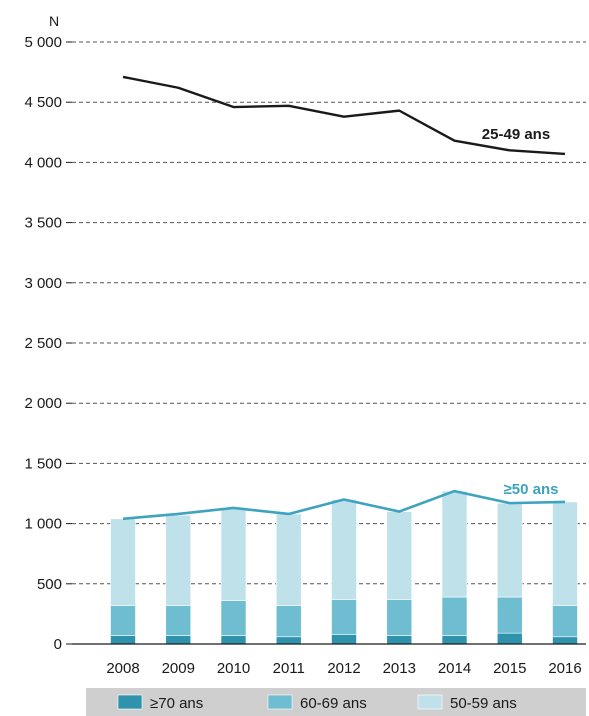 The width and height of the screenshot is (589, 716). Describe the element at coordinates (531, 489) in the screenshot. I see `series-label-50-plus: ≥50 ans` at that location.